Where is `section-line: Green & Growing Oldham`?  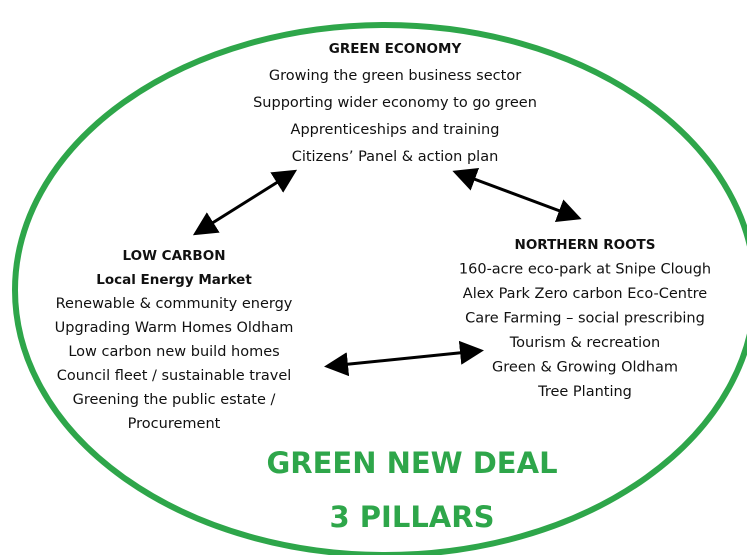
section-line: Green & Growing Oldham is located at coordinates (585, 368).